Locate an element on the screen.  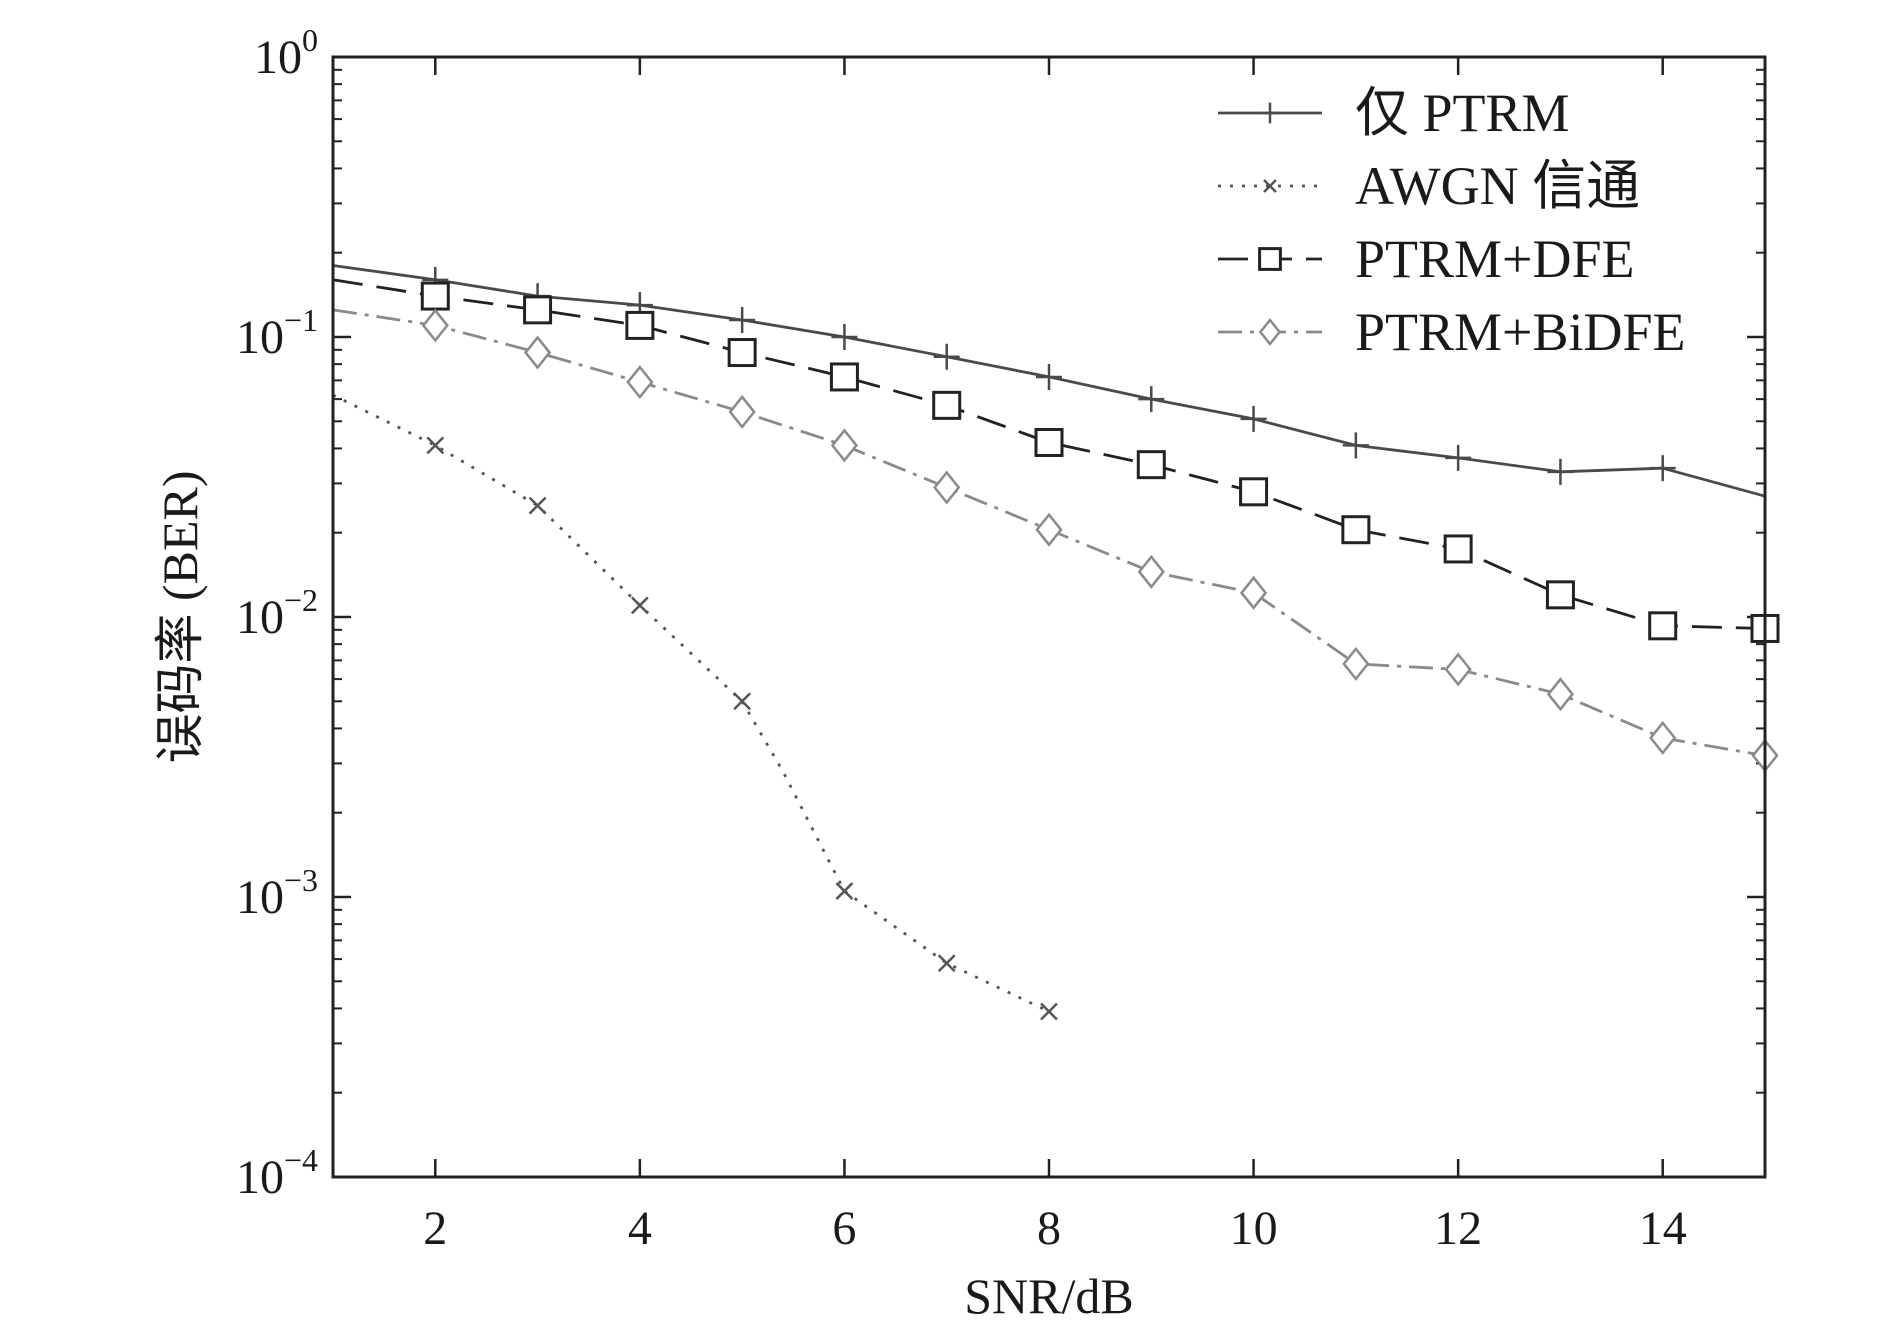
legend-item: 仅 PTRM is located at coordinates (1394, 113).